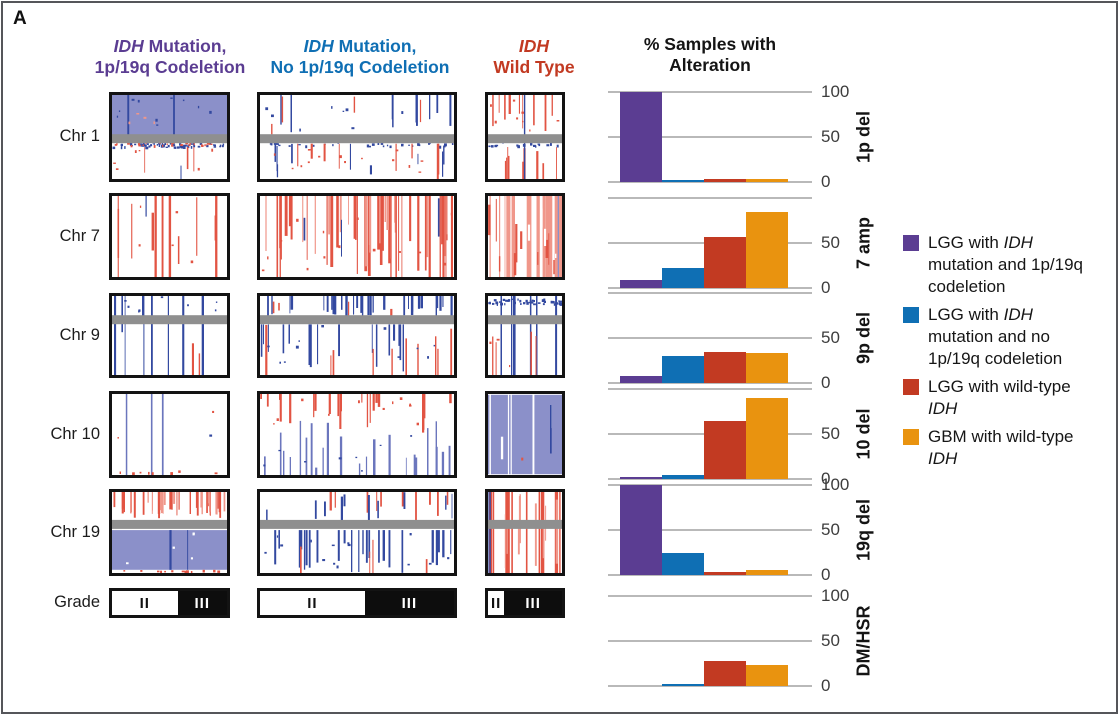 This screenshot has height=715, width=1119. I want to click on bar-dm-hsr-group4, so click(767, 675).